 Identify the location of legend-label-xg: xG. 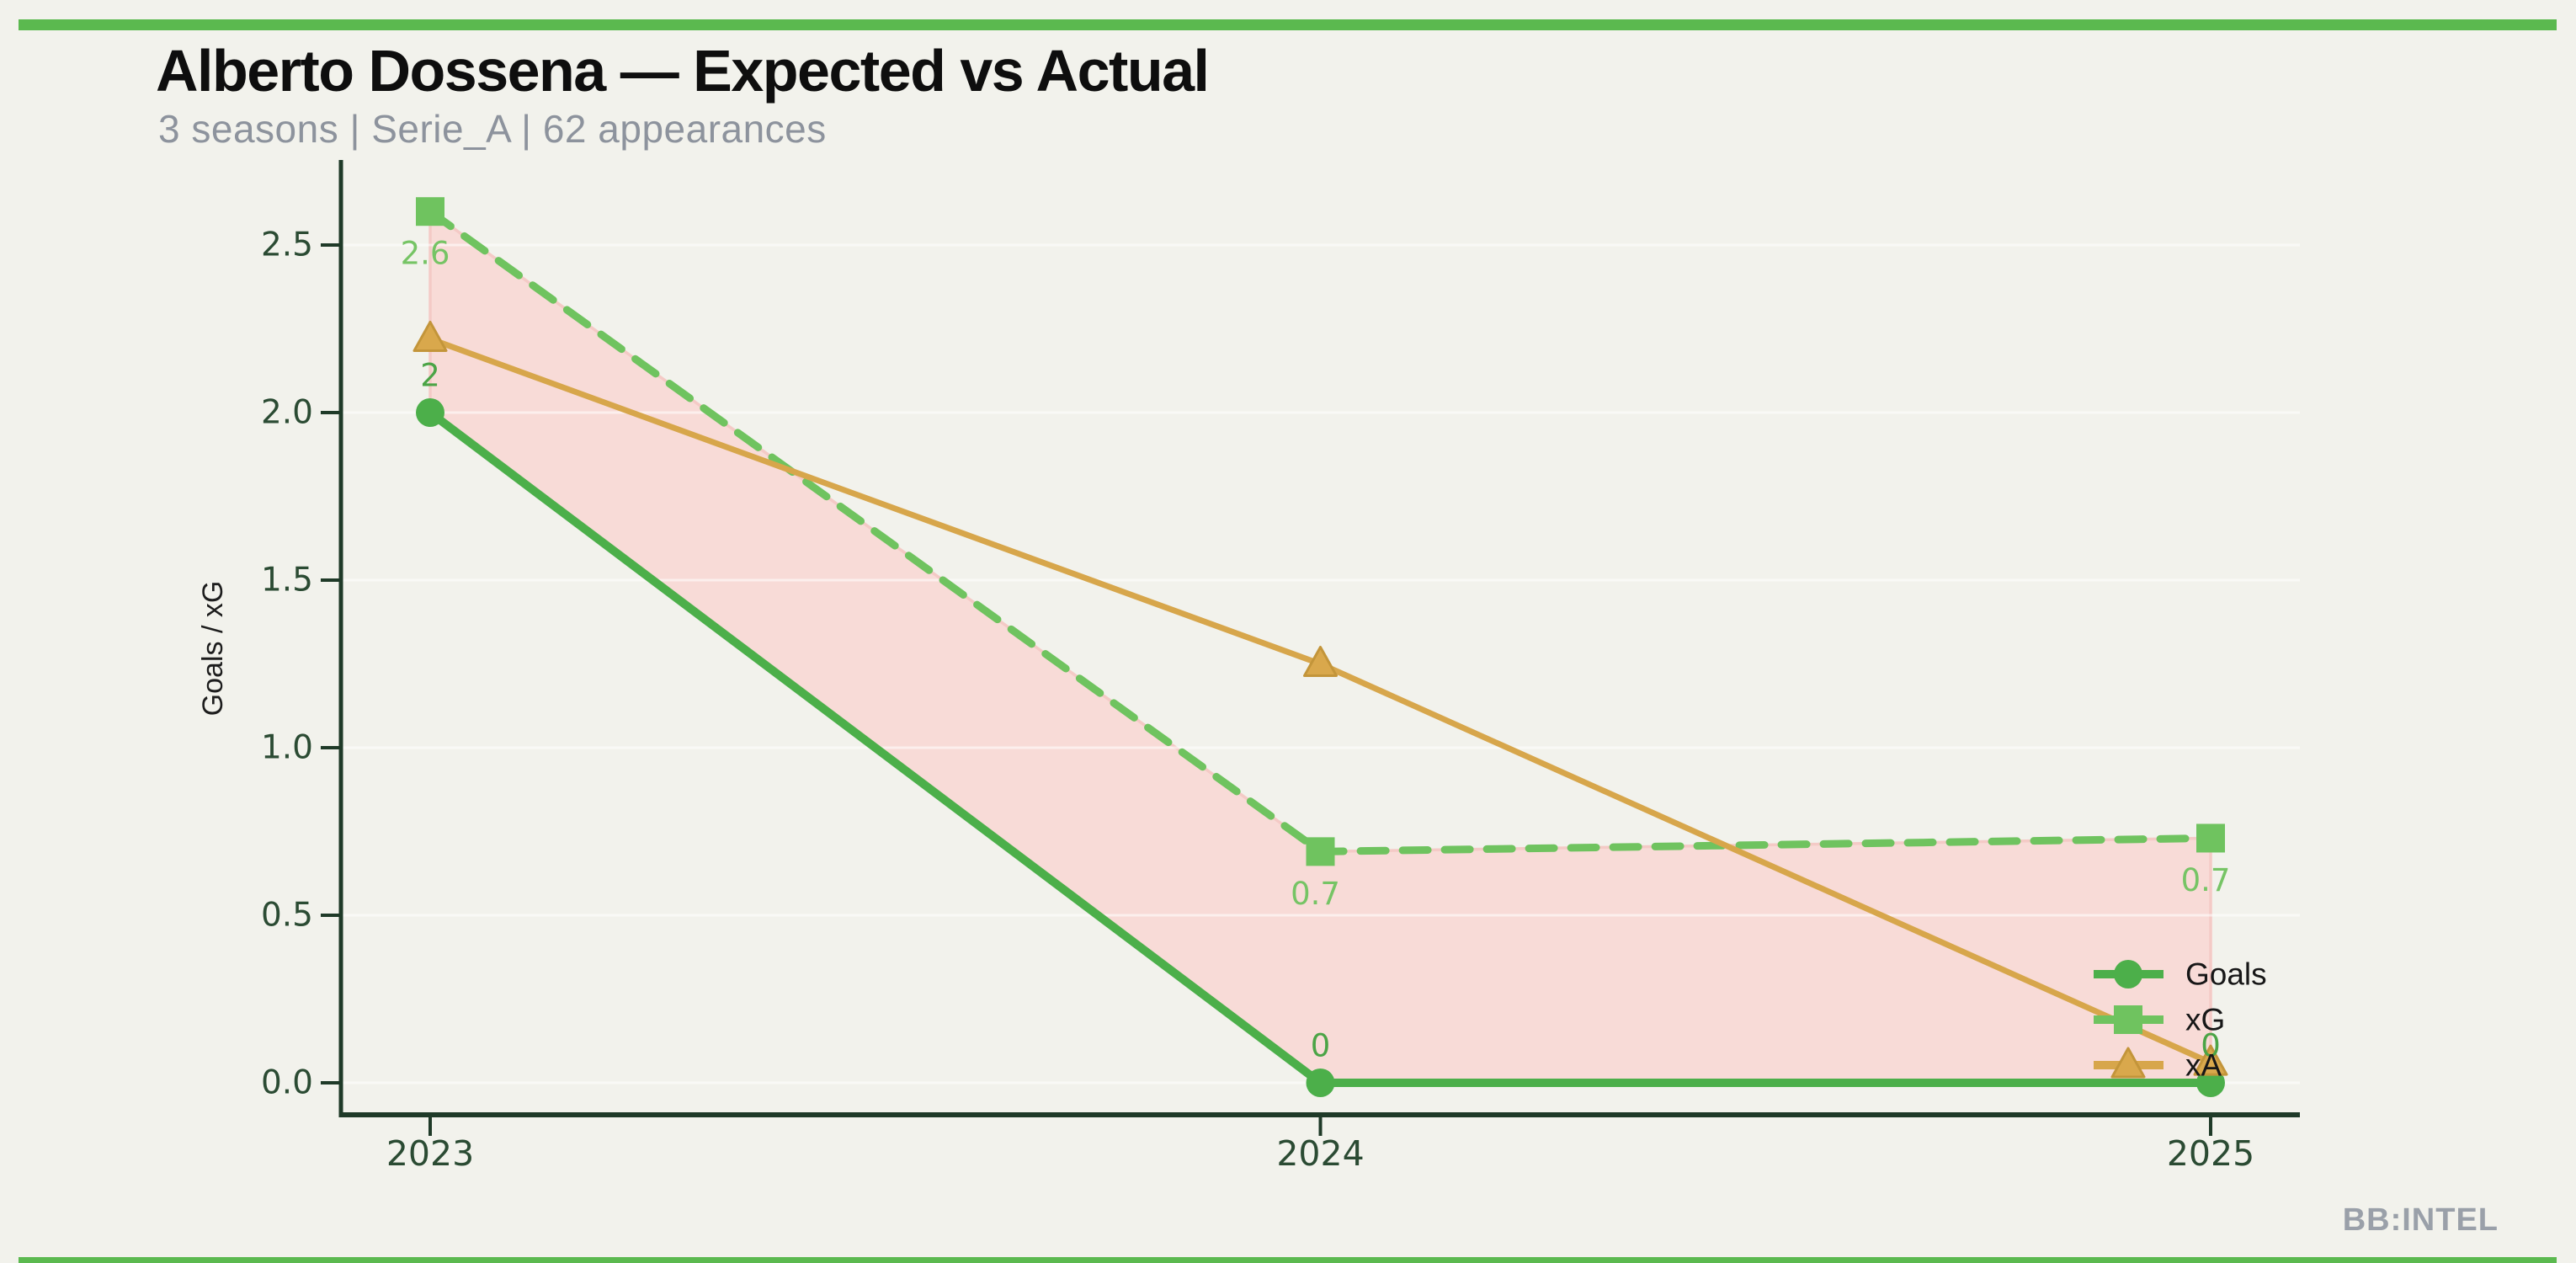
(2205, 1020).